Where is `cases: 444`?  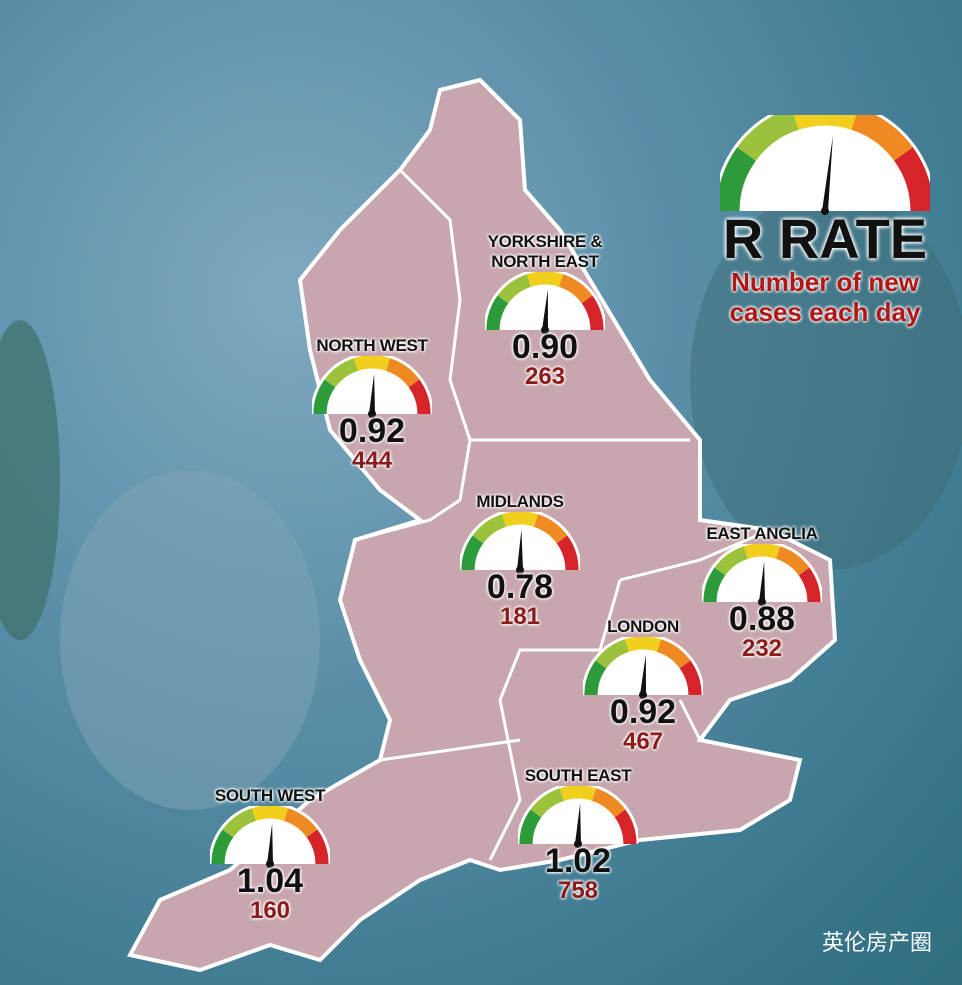
cases: 444 is located at coordinates (372, 460).